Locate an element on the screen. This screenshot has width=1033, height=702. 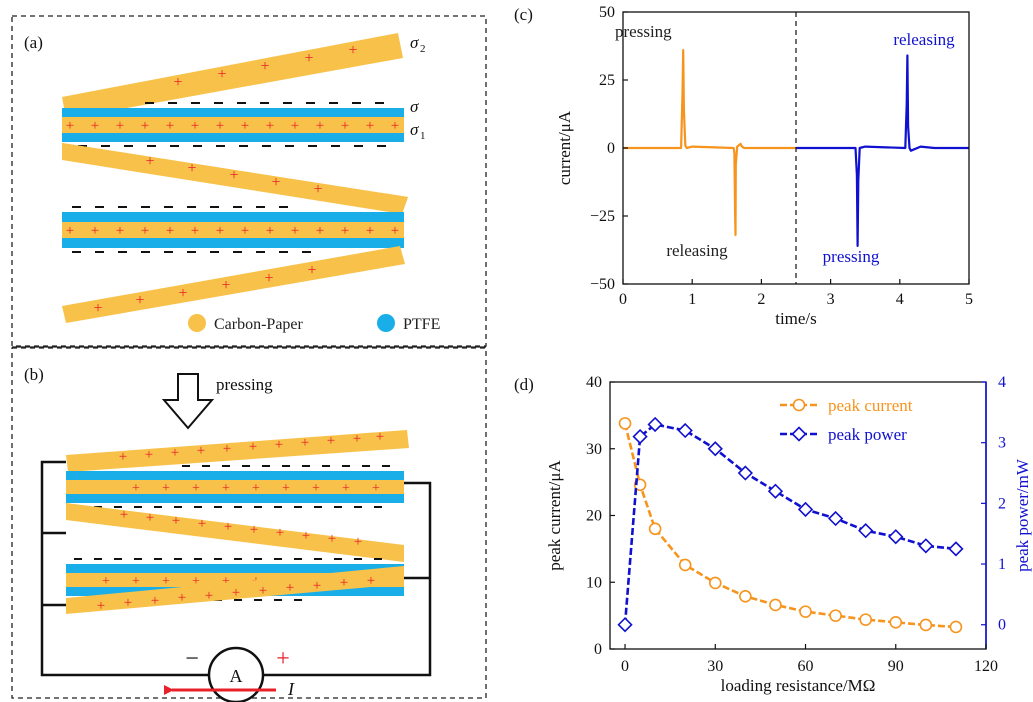
legend-label: peak power is located at coordinates (867, 434).